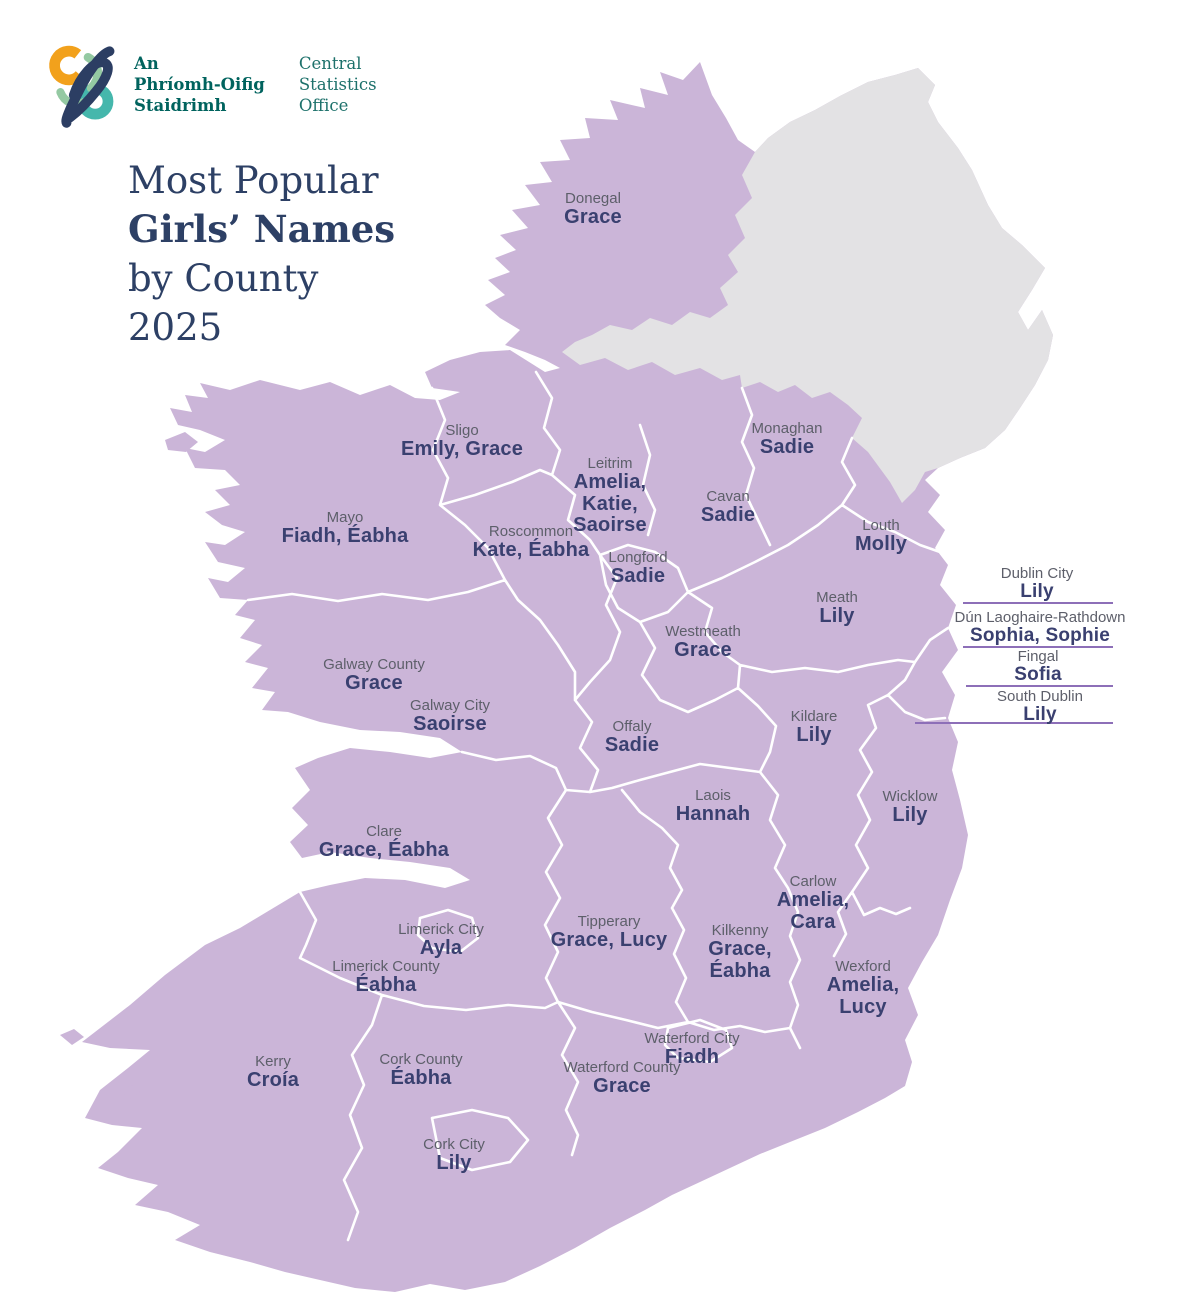 The width and height of the screenshot is (1180, 1314). Describe the element at coordinates (728, 496) in the screenshot. I see `county-name: Cavan` at that location.